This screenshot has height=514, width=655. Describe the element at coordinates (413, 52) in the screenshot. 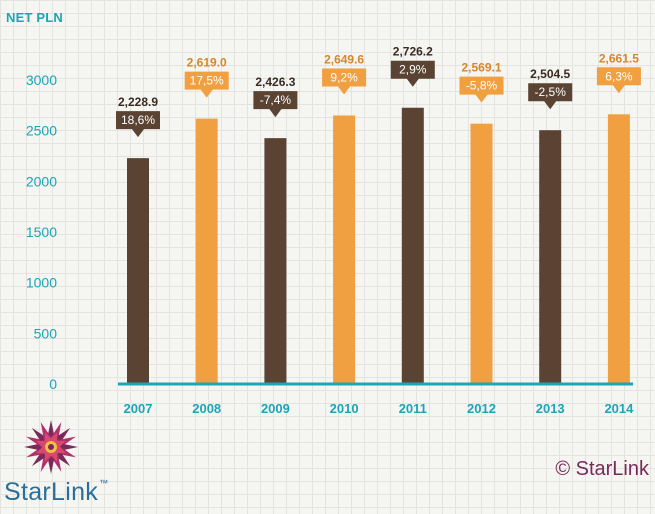

I see `value-label: 2,726.2` at that location.